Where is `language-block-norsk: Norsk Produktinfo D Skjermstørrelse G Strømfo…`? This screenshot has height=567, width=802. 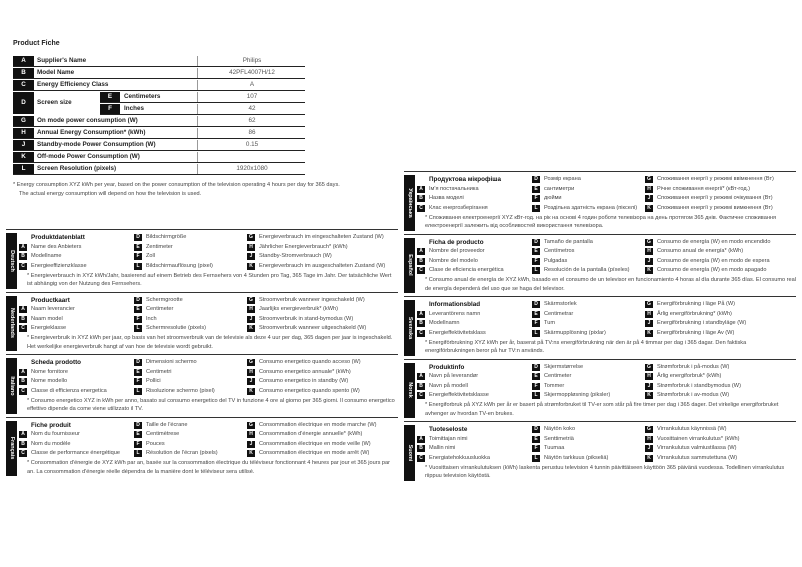
language-block-norsk: Norsk Produktinfo D Skjermstørrelse G Strømfo… is located at coordinates (600, 390).